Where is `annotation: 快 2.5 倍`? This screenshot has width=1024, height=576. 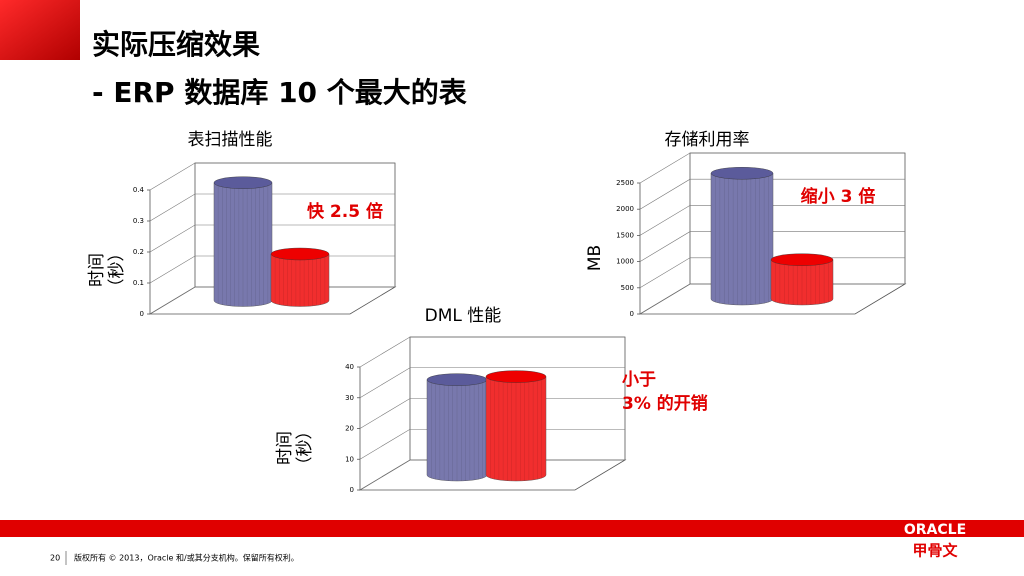
annotation: 快 2.5 倍 is located at coordinates (345, 211).